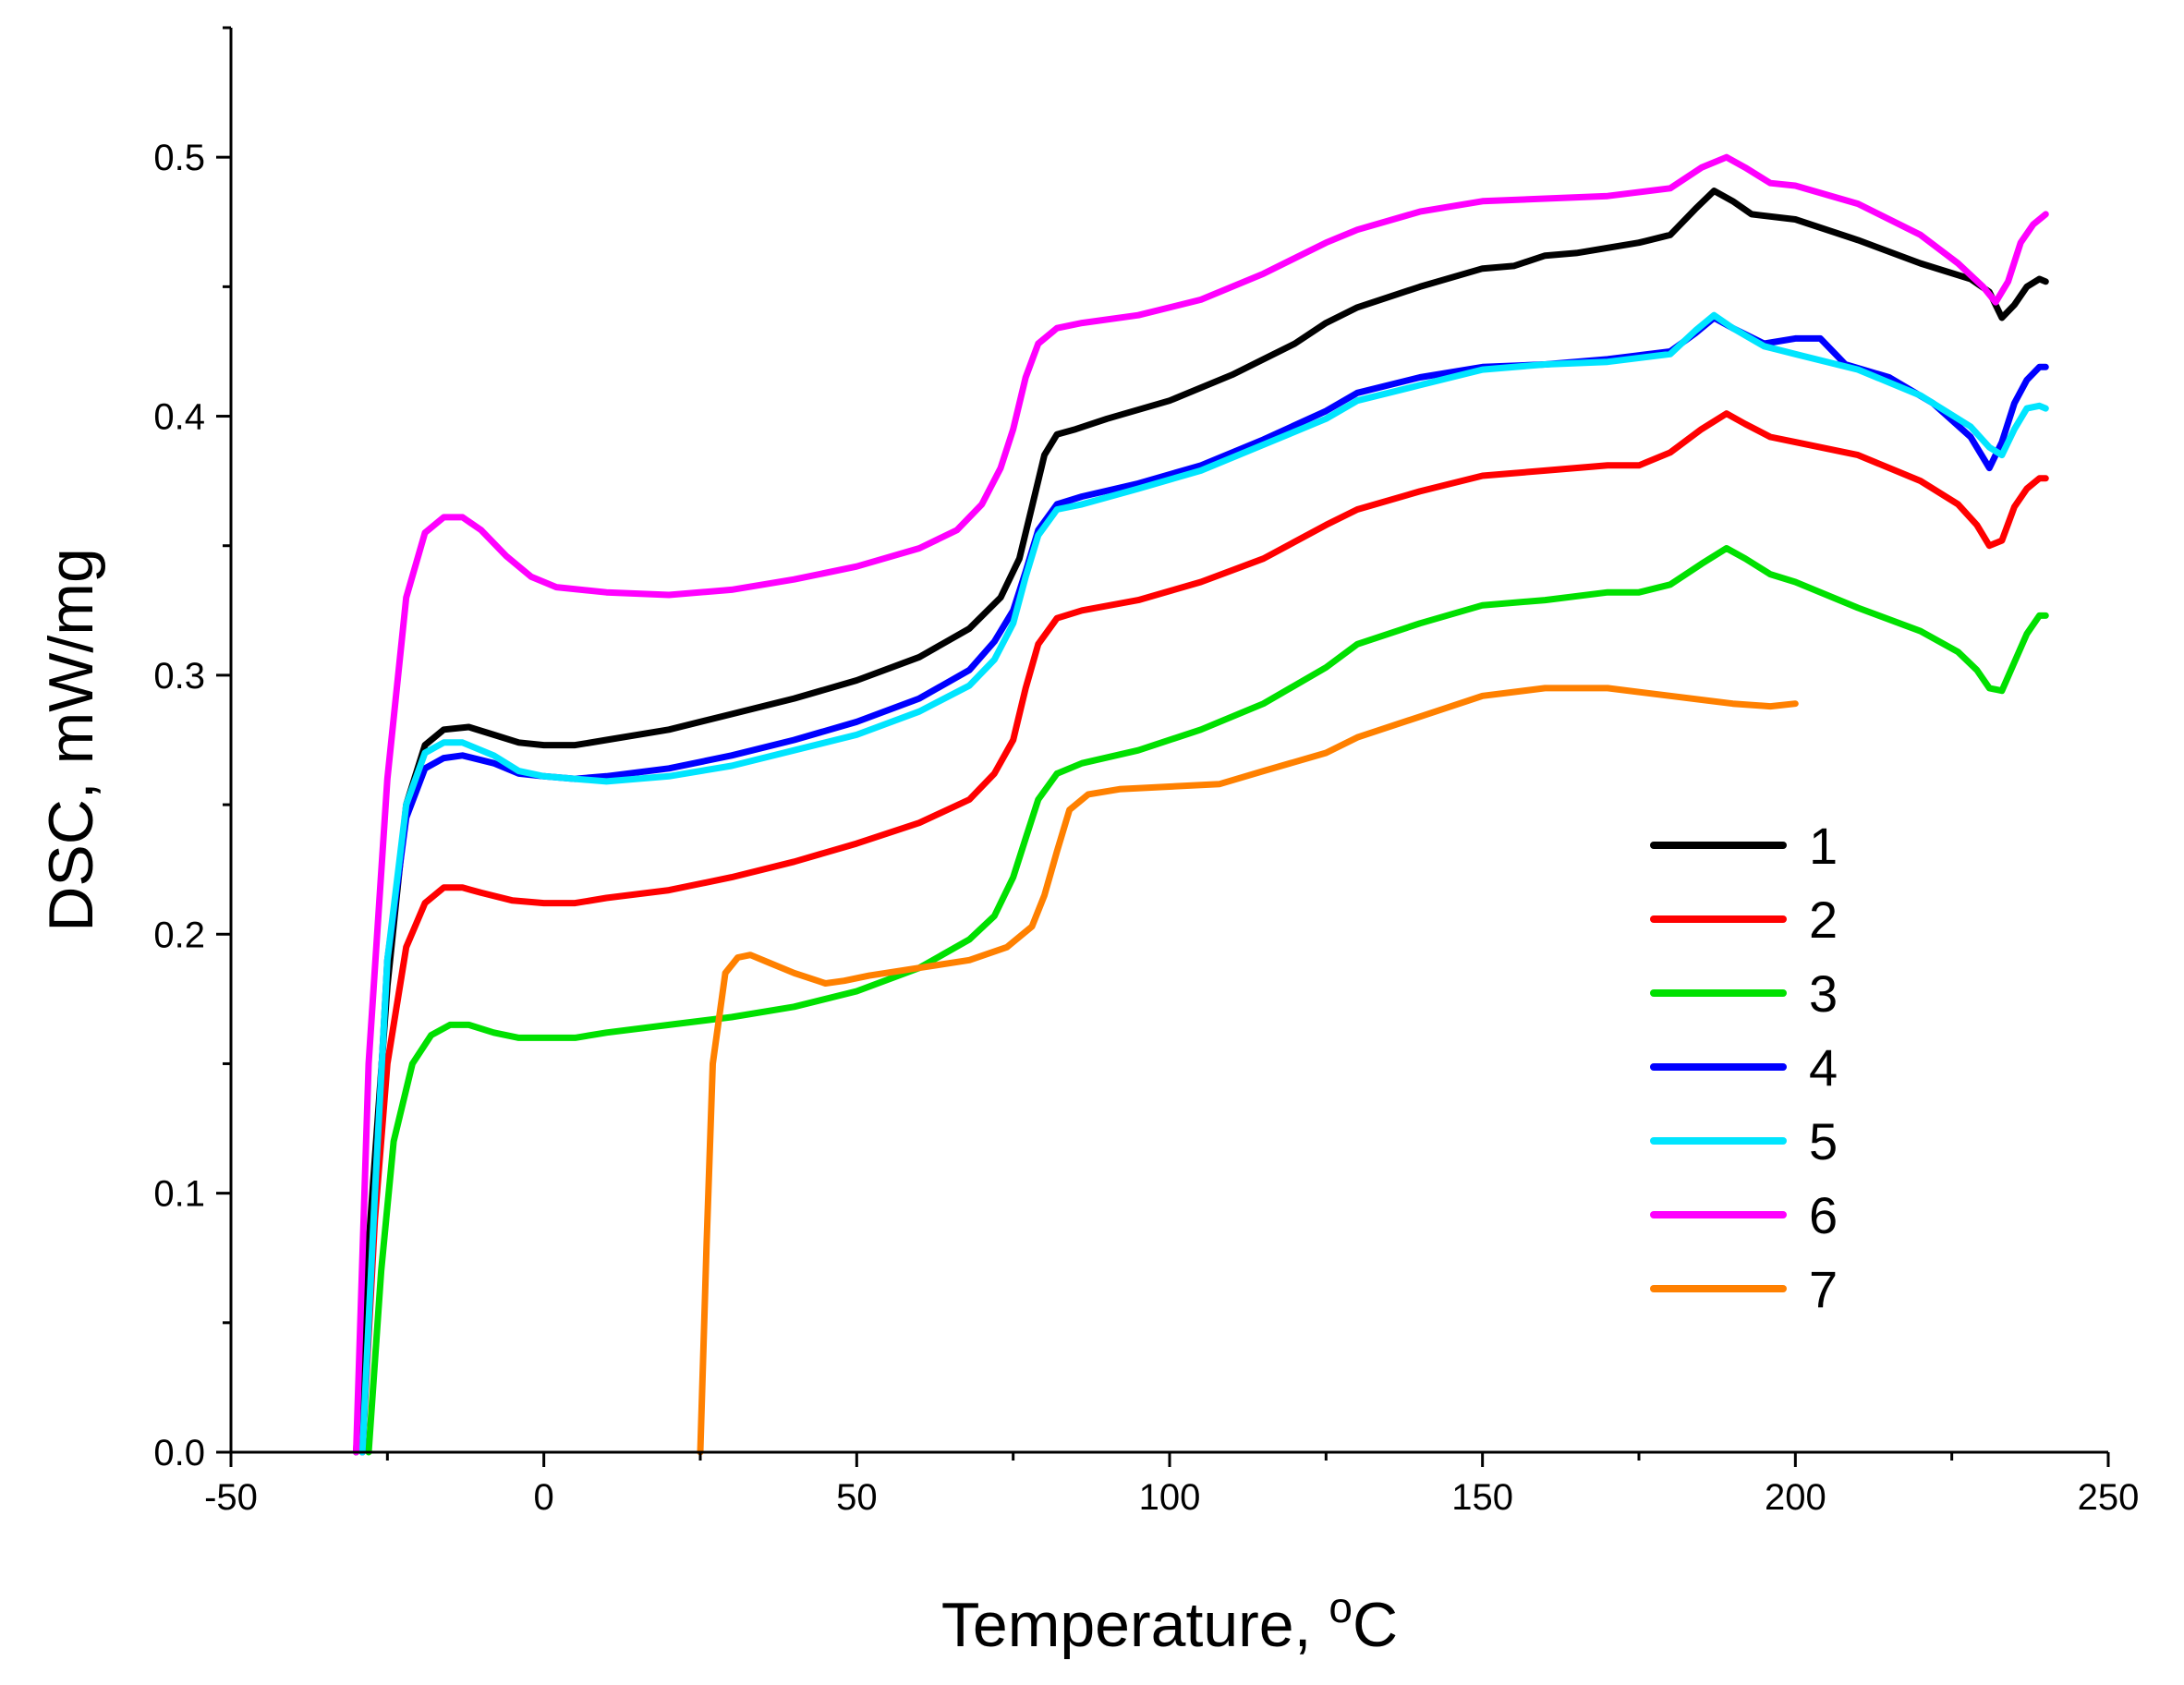 The height and width of the screenshot is (1685, 2184). I want to click on x-tick-label: 0, so click(544, 1497).